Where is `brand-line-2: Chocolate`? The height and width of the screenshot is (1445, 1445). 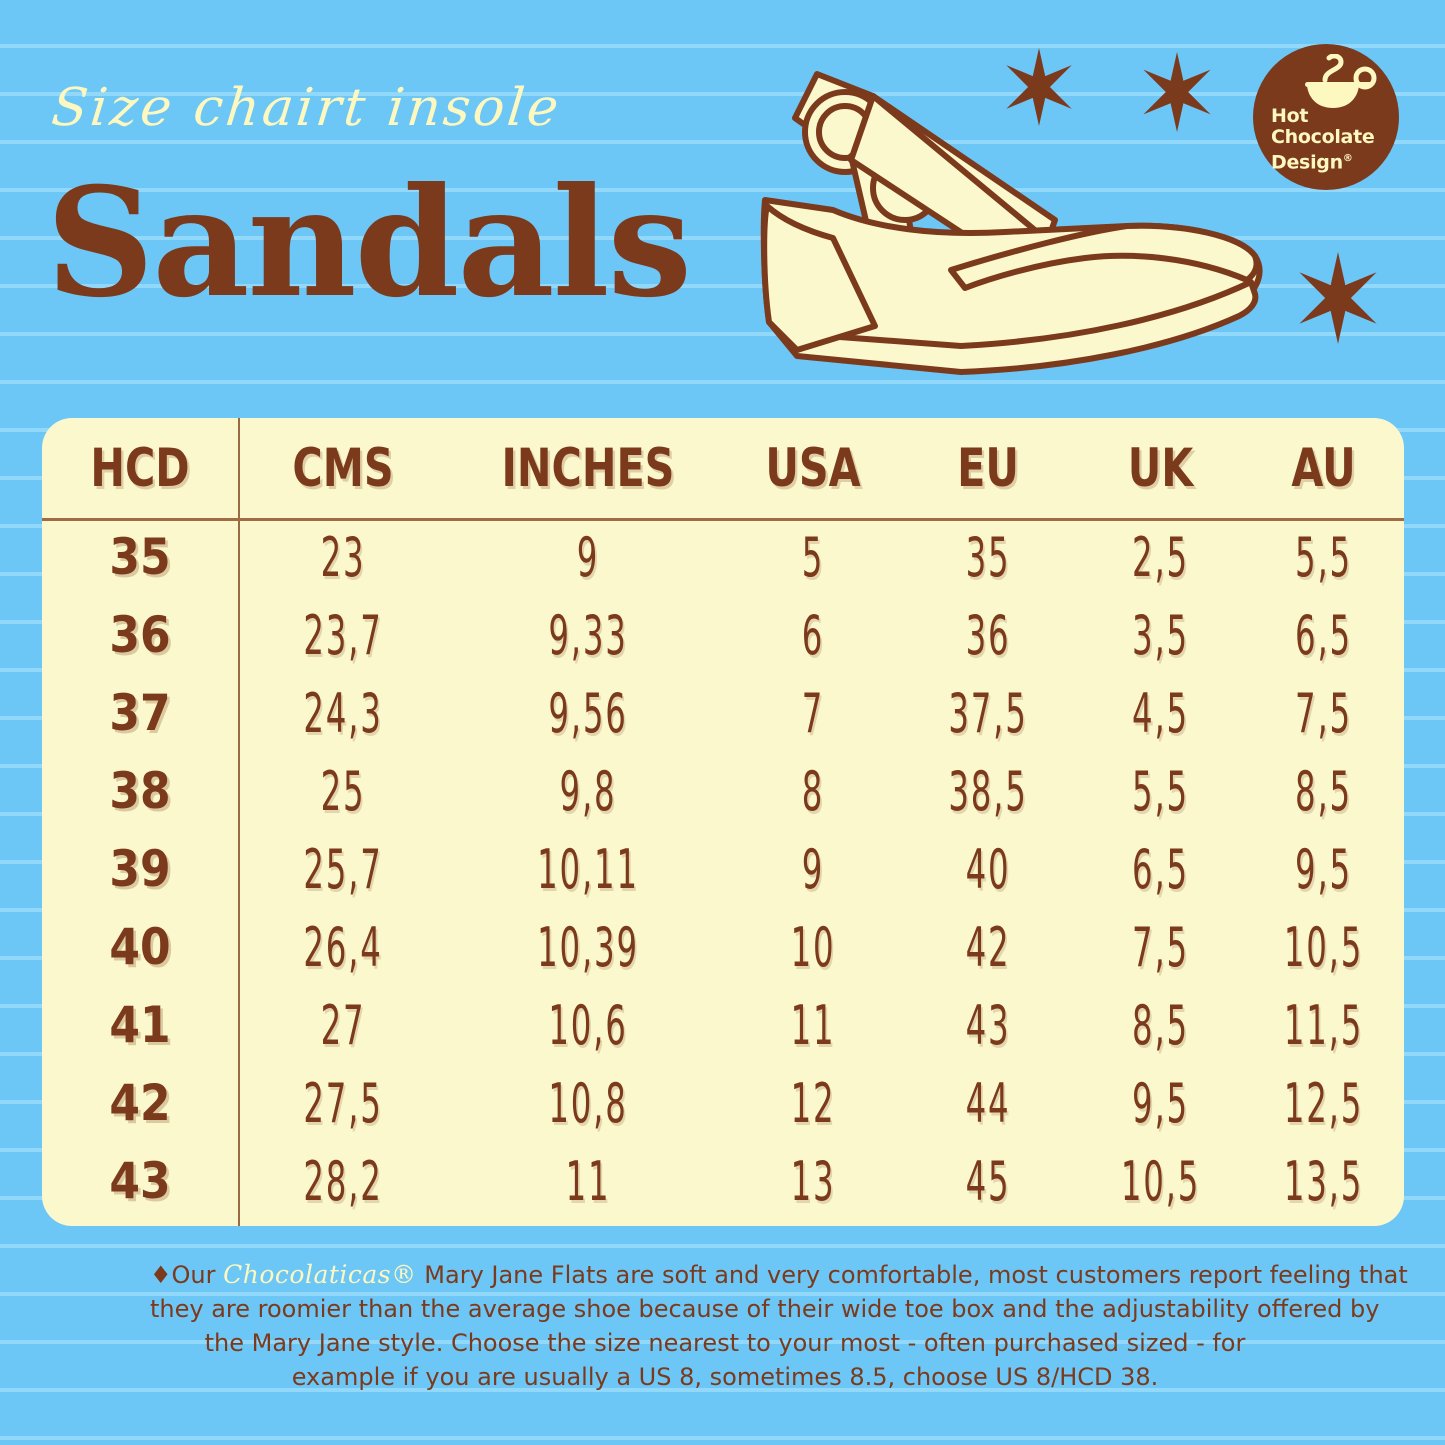
brand-line-2: Chocolate is located at coordinates (1323, 137).